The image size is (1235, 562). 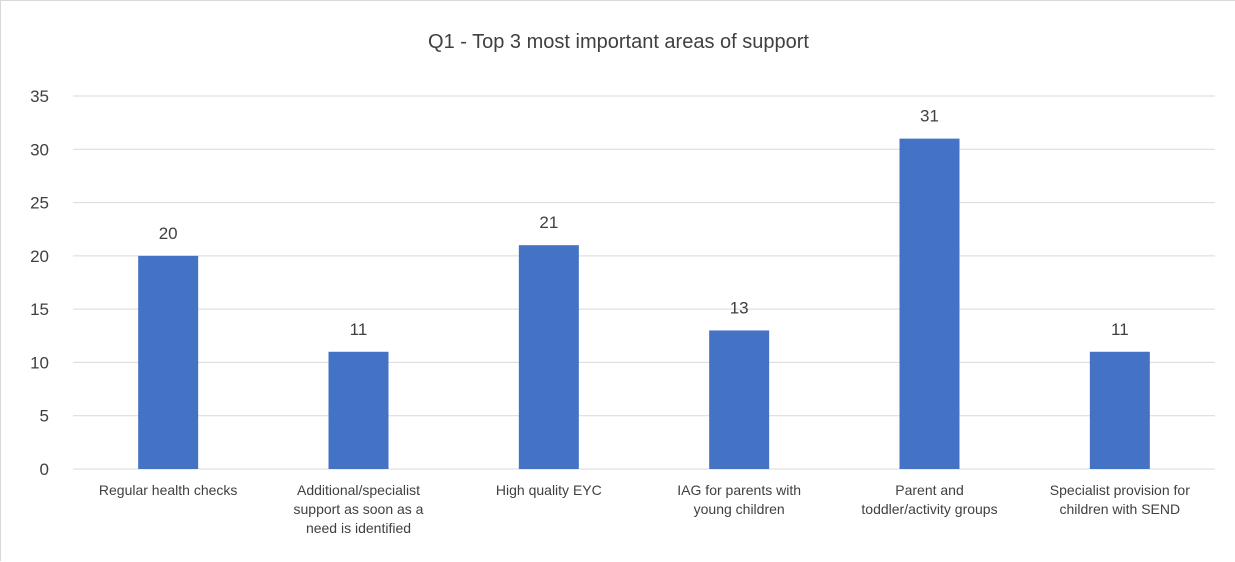 I want to click on data-label: 13, so click(x=739, y=307).